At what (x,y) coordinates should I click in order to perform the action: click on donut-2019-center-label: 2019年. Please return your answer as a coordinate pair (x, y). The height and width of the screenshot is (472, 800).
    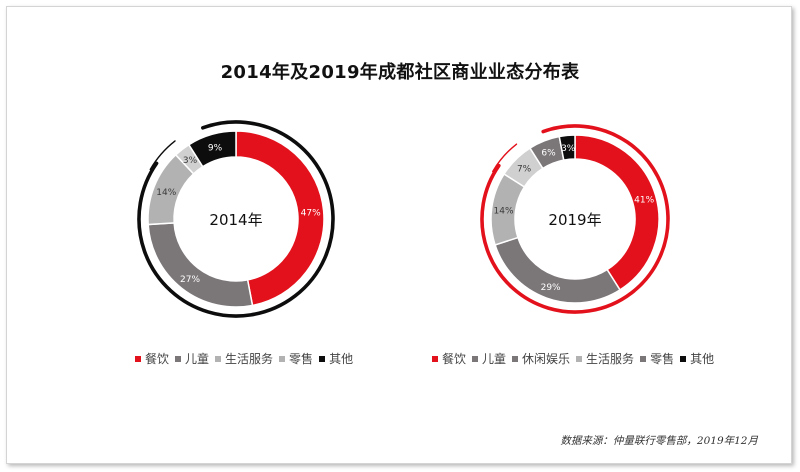
    Looking at the image, I should click on (574, 220).